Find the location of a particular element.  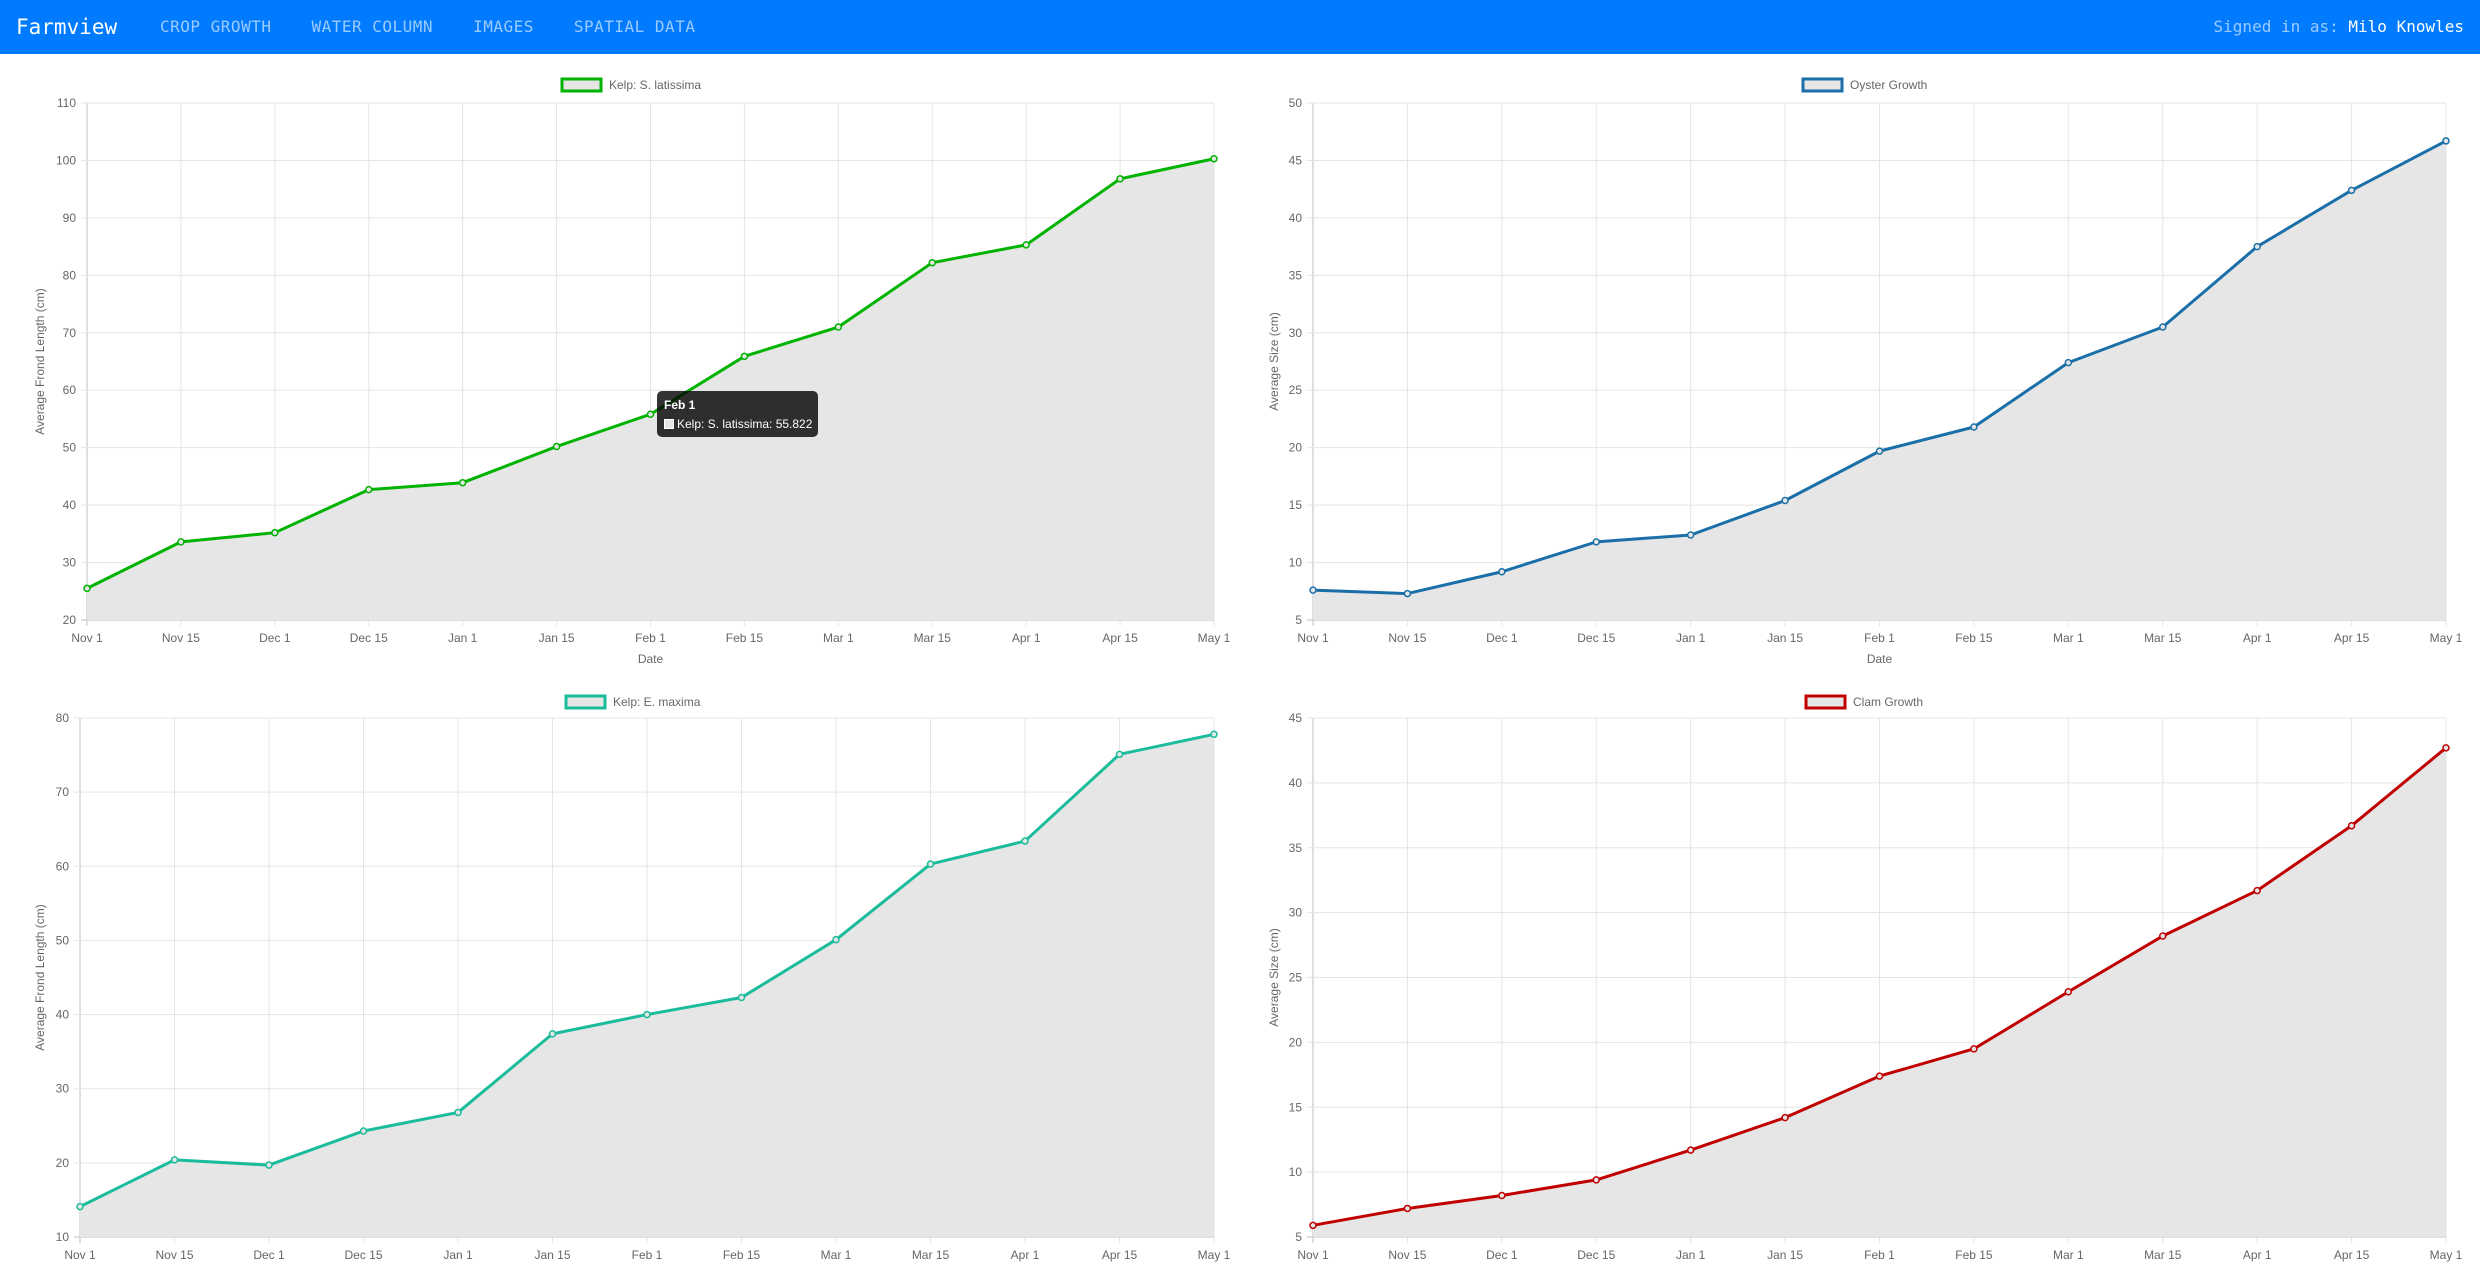

nav-link-crop-growth: CROP GROWTH is located at coordinates (216, 26).